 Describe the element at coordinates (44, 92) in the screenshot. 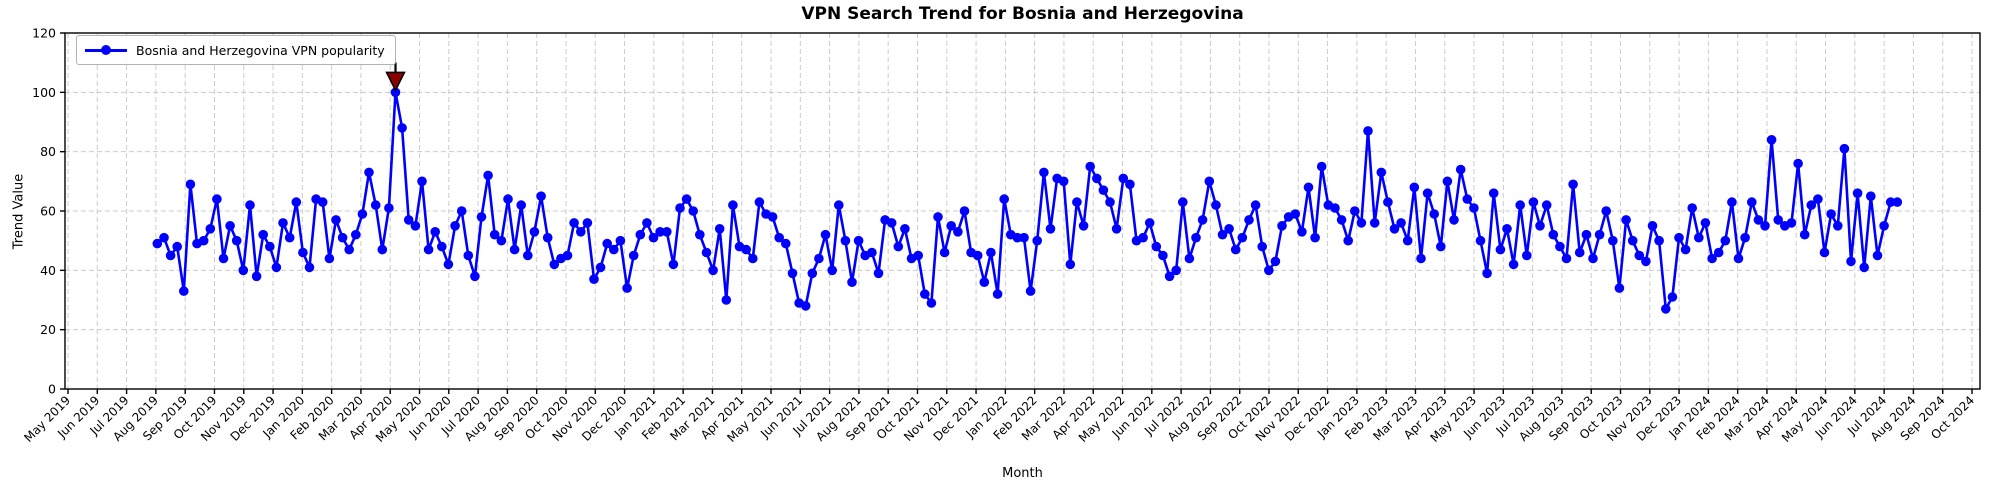

I see `y-tick-label: 100` at that location.